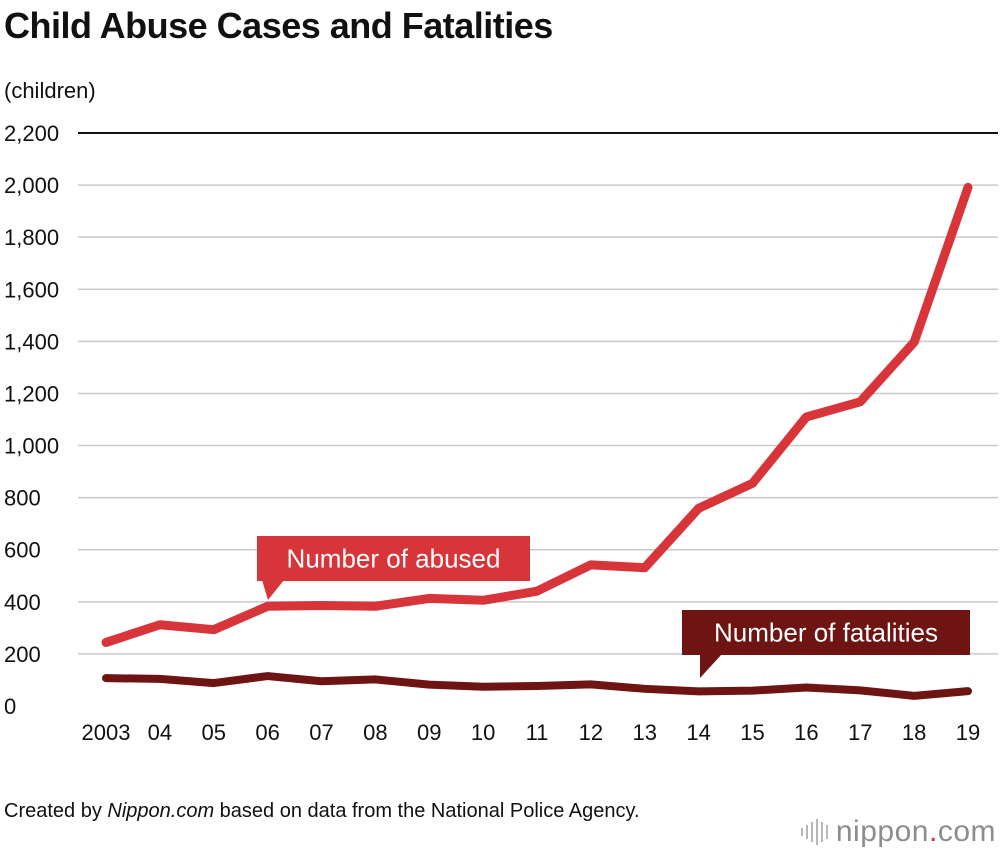 Image resolution: width=1000 pixels, height=856 pixels. I want to click on x-tick-label: 13, so click(645, 732).